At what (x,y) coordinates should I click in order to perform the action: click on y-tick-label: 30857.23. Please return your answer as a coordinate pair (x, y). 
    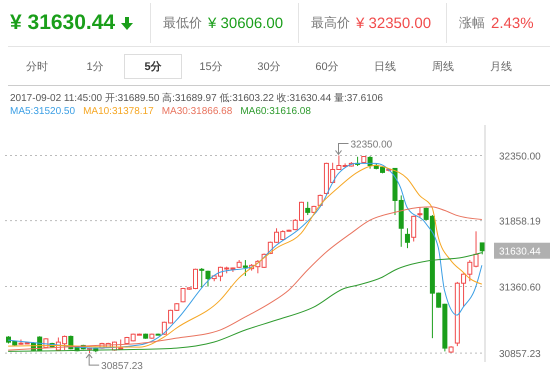
    Looking at the image, I should click on (520, 354).